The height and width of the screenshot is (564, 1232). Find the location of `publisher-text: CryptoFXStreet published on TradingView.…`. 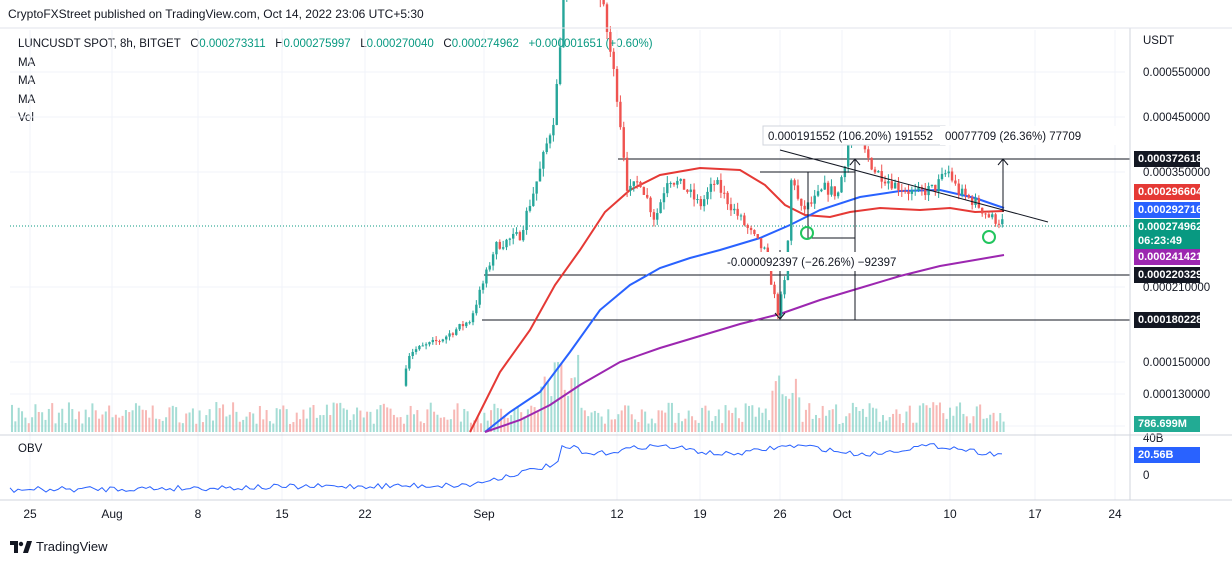

publisher-text: CryptoFXStreet published on TradingView.… is located at coordinates (216, 14).